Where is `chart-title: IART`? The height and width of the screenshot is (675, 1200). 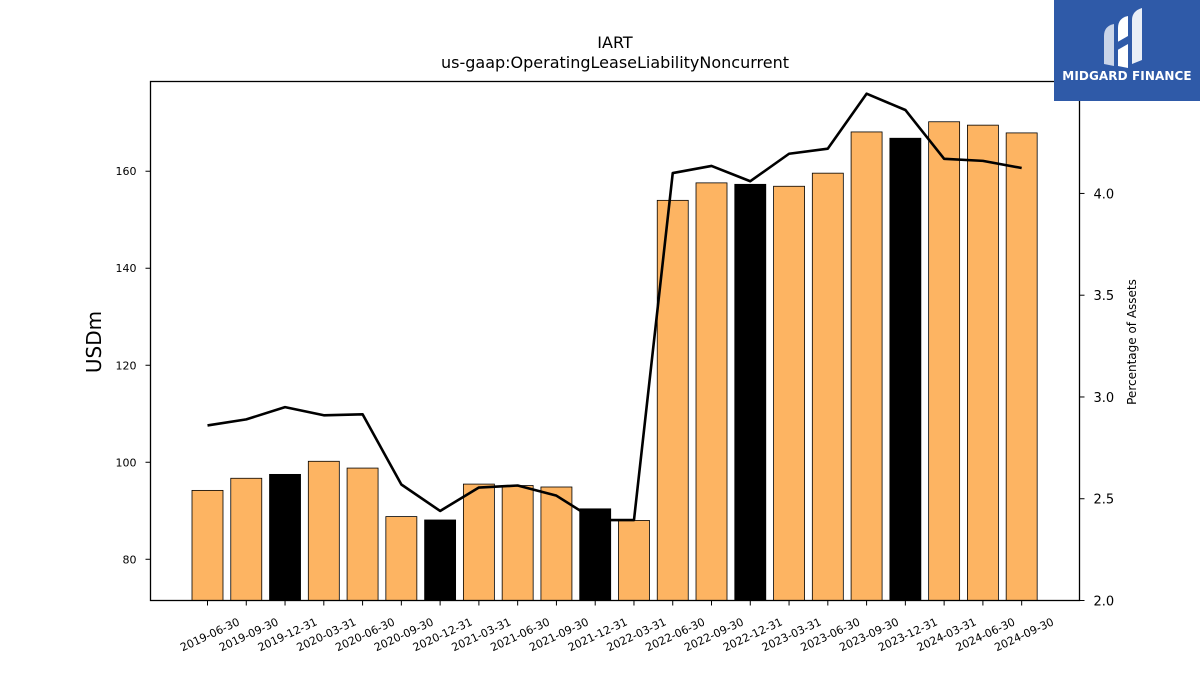 chart-title: IART is located at coordinates (615, 42).